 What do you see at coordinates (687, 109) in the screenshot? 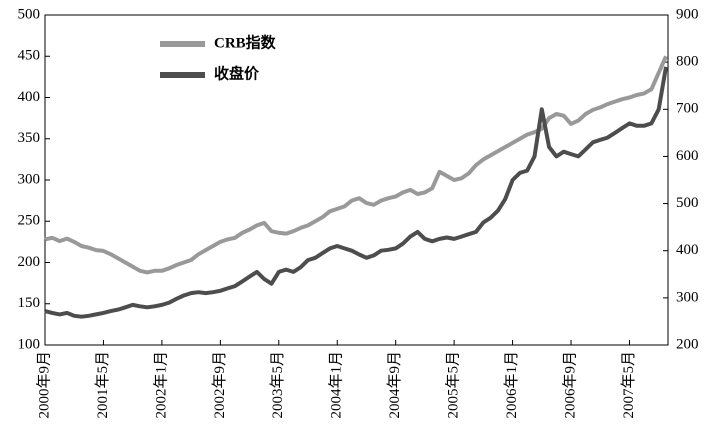
I see `y2-tick-label: 700` at bounding box center [687, 109].